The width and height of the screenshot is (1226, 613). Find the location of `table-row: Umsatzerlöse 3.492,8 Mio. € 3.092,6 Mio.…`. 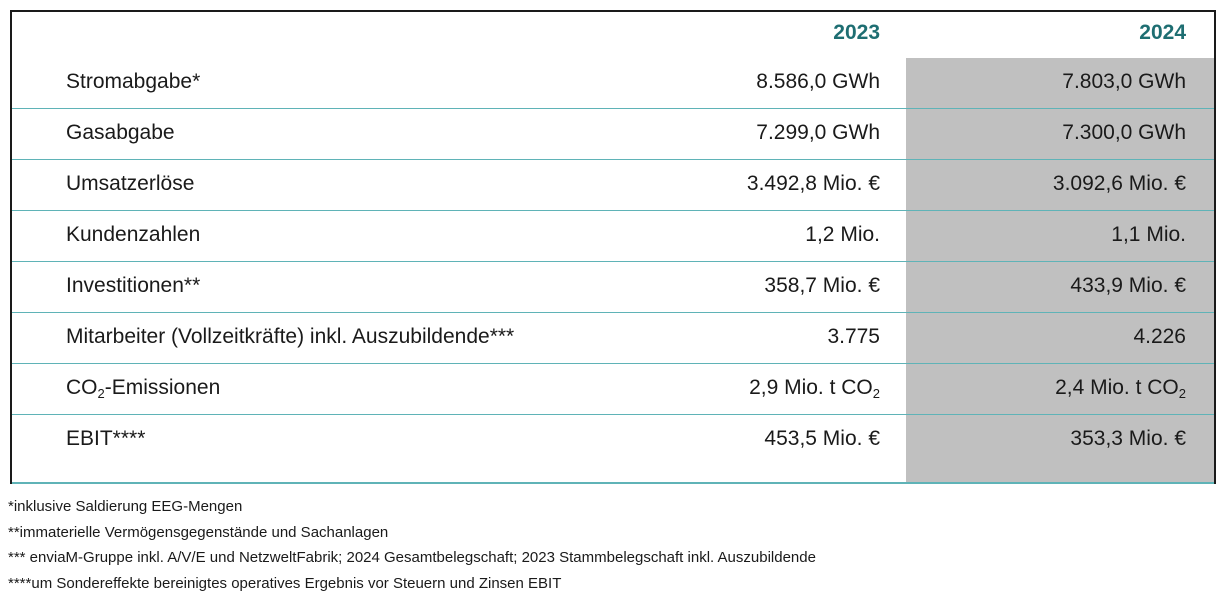

table-row: Umsatzerlöse 3.492,8 Mio. € 3.092,6 Mio.… is located at coordinates (613, 185).